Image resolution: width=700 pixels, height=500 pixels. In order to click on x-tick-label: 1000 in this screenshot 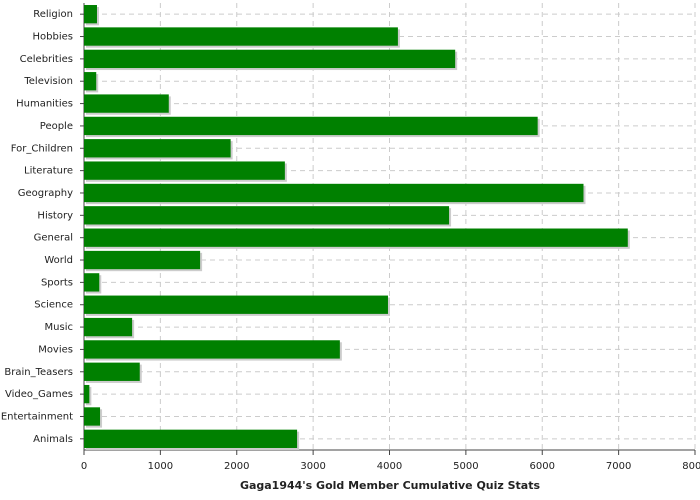, I will do `click(160, 466)`.